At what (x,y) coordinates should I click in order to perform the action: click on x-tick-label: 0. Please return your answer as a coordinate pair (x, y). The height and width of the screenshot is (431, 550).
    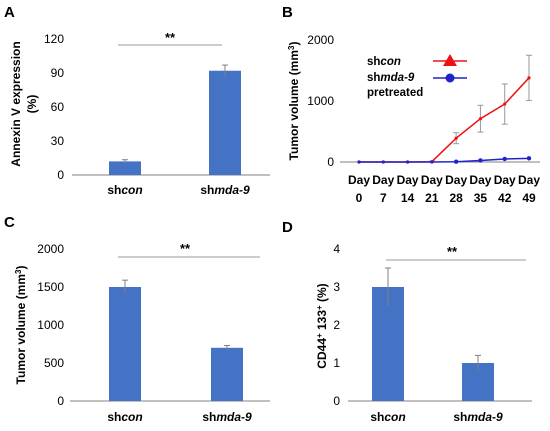
    Looking at the image, I should click on (359, 198).